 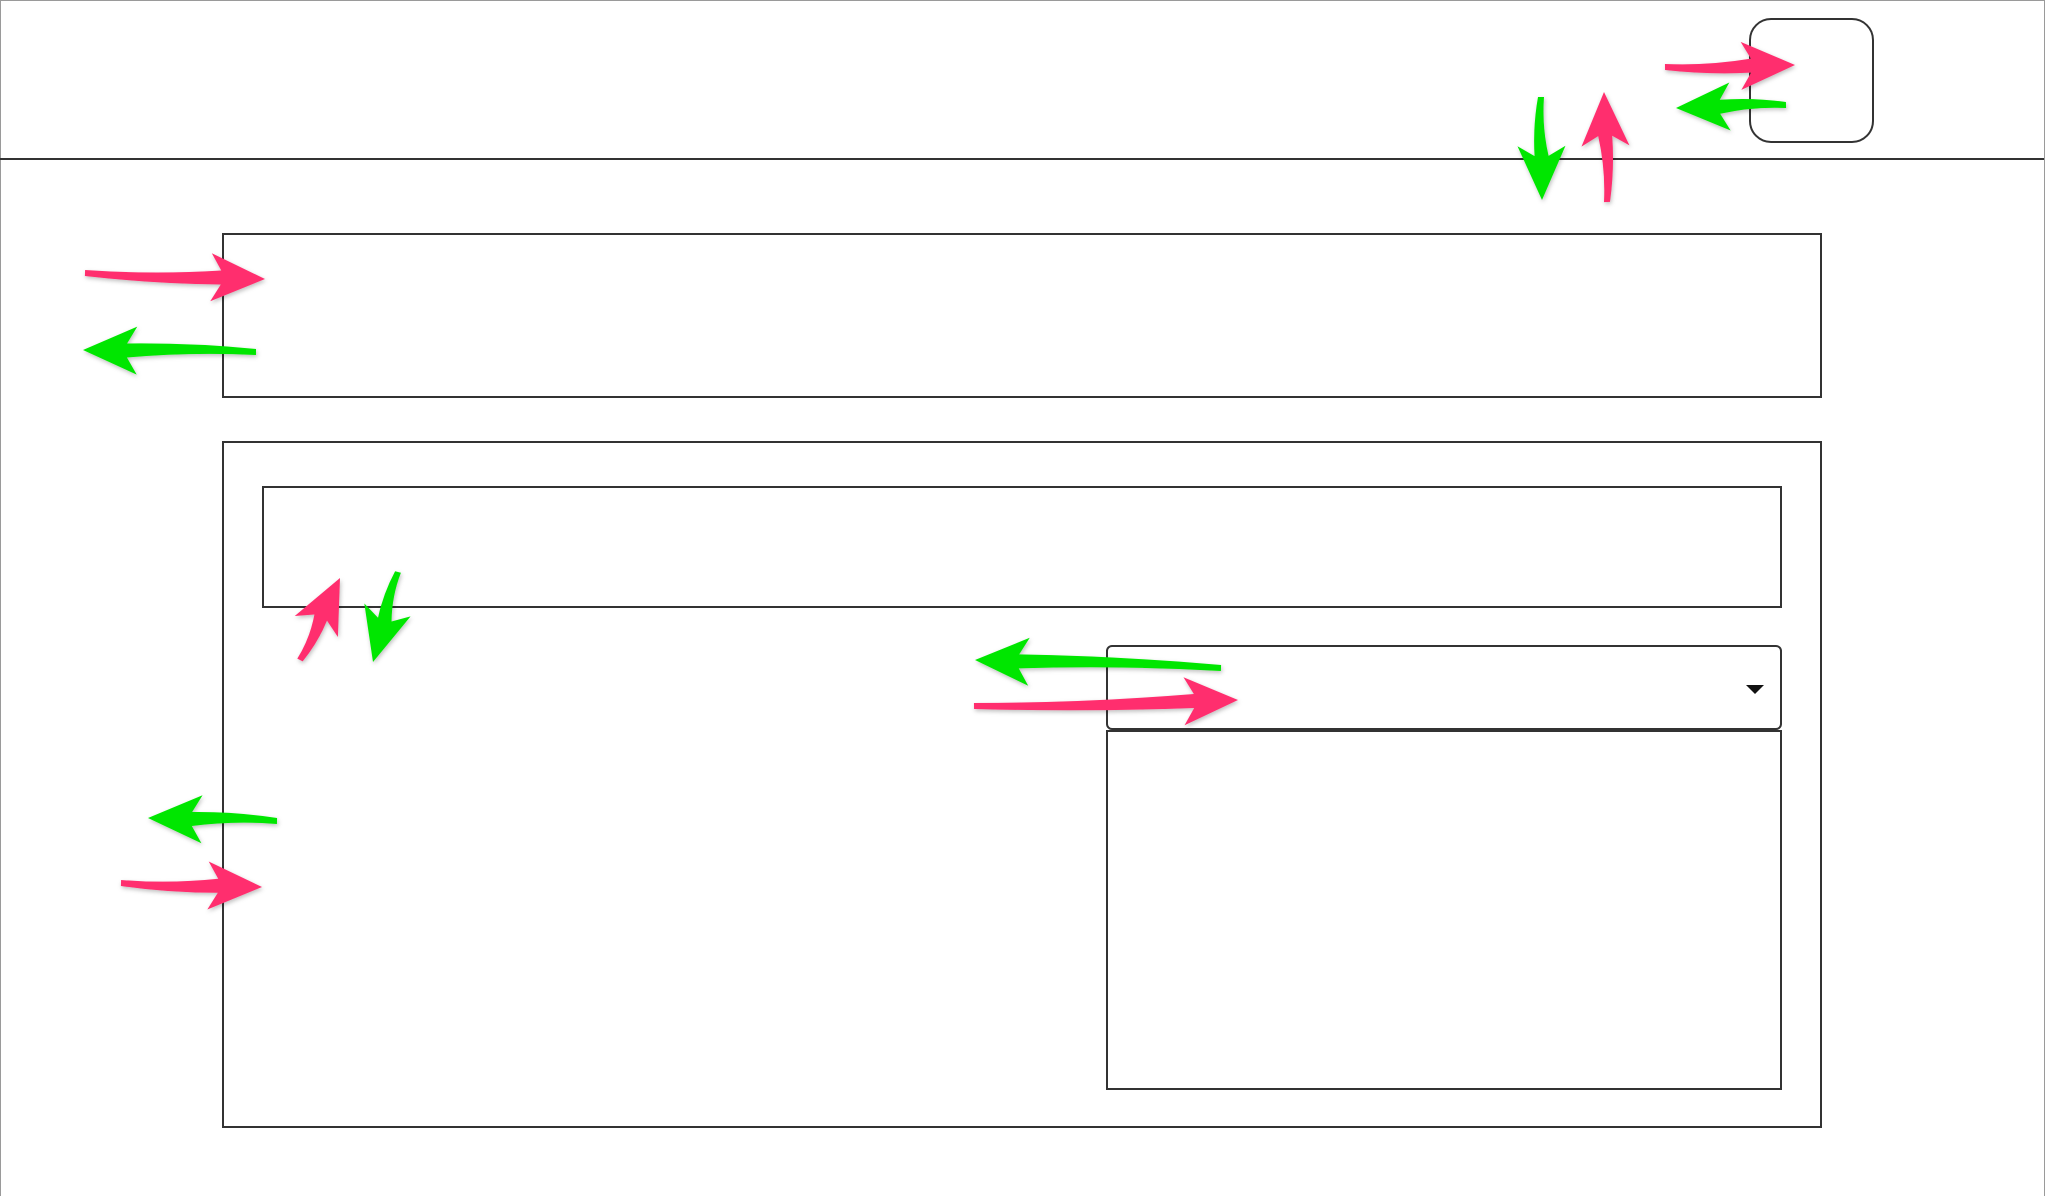 What do you see at coordinates (1444, 910) in the screenshot?
I see `dropdown-list` at bounding box center [1444, 910].